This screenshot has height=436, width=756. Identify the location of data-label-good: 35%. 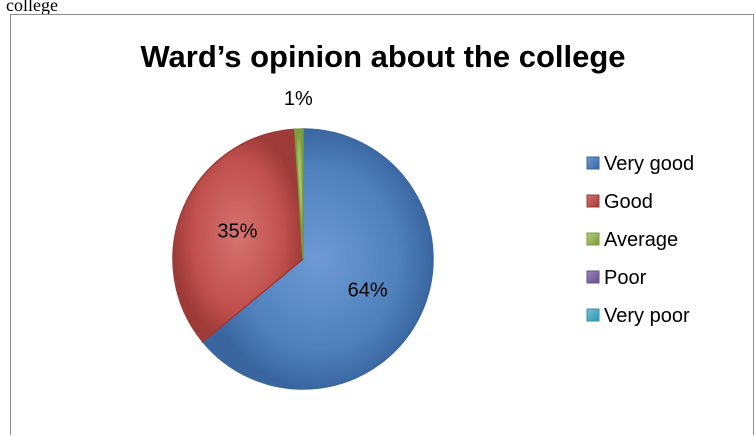
(237, 232).